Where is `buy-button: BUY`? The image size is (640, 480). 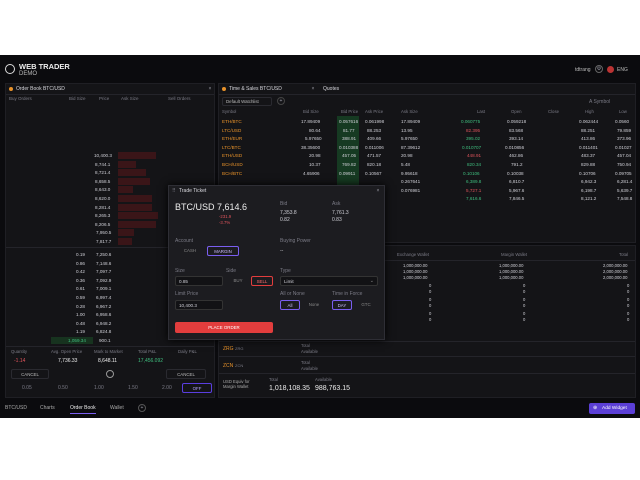
buy-button: BUY is located at coordinates (238, 280).